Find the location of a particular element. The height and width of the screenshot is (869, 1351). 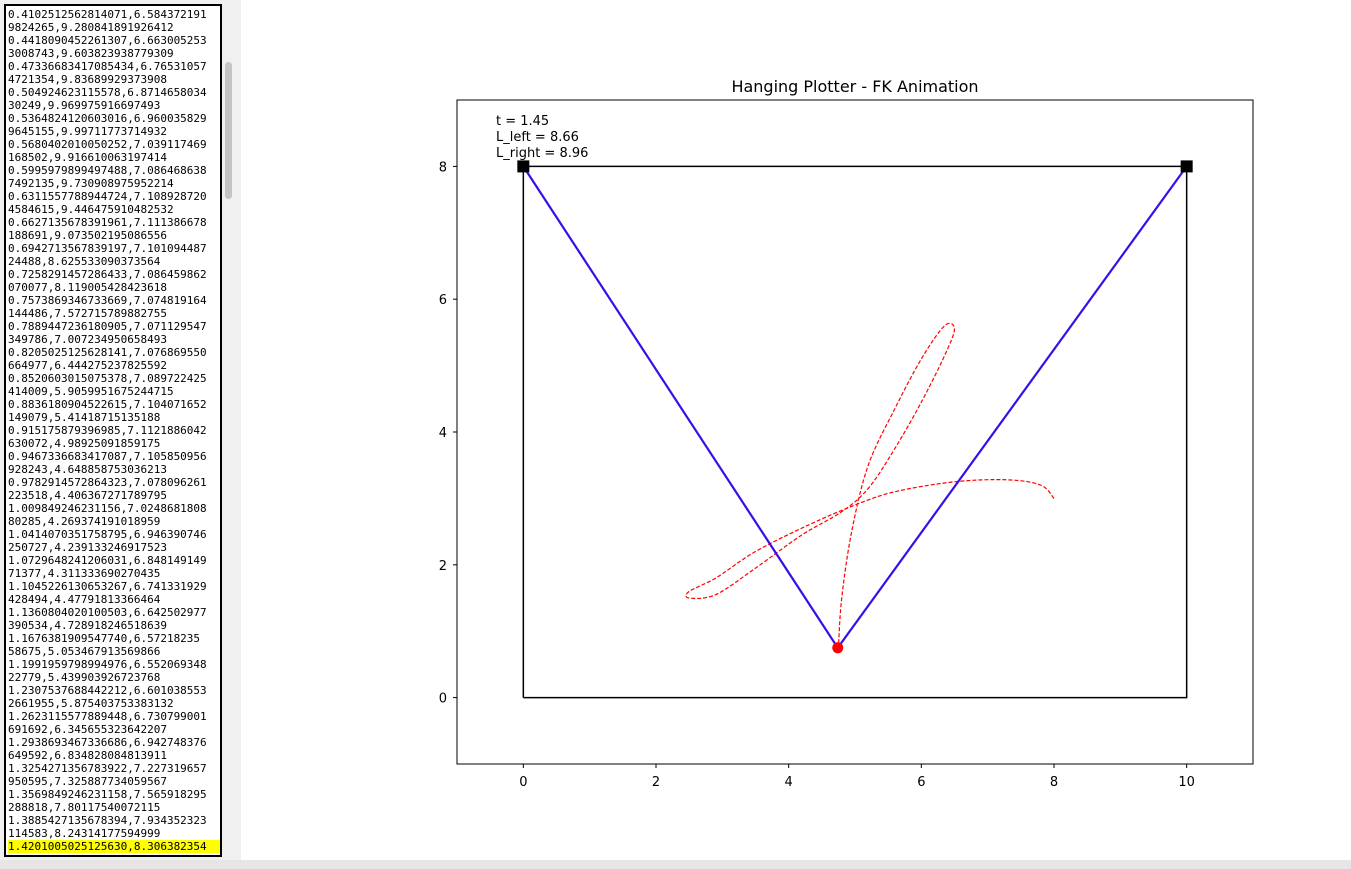

list-item: 58675,5.053467913569866 is located at coordinates (84, 651).